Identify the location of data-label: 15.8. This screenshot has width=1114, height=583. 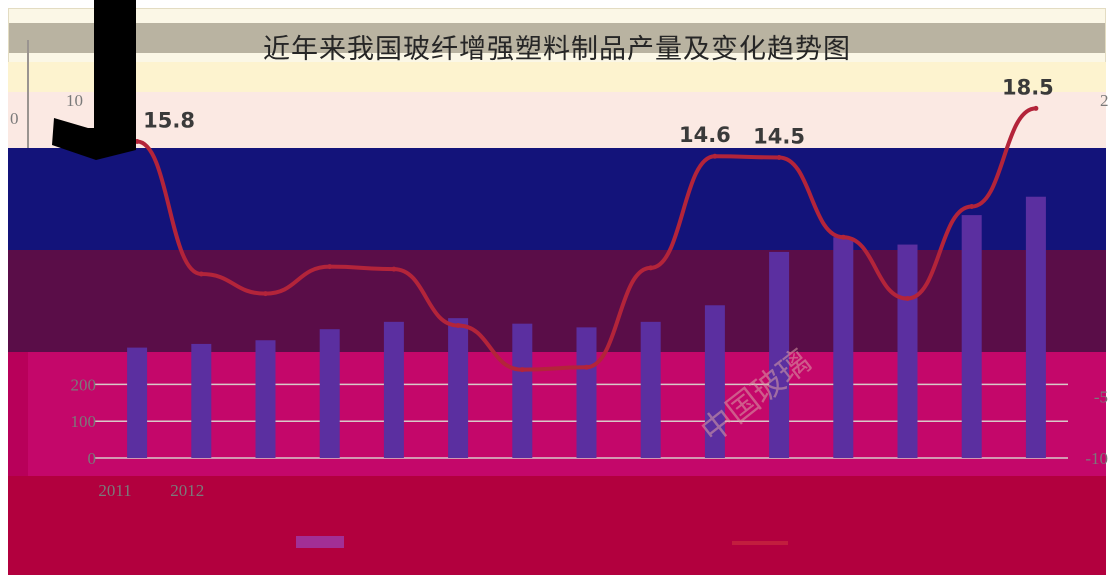
(169, 121).